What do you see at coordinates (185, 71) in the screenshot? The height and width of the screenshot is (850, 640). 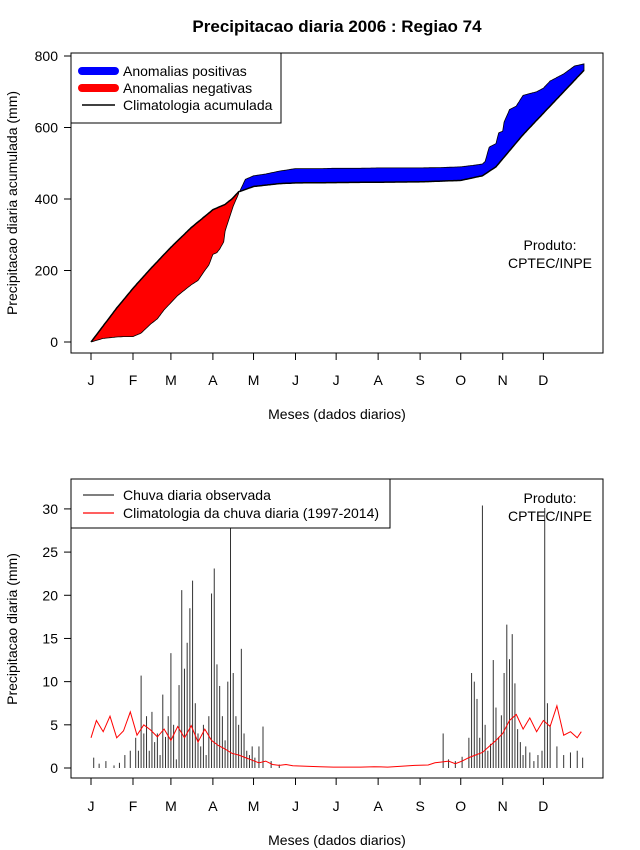 I see `legend-label-positive: Anomalias positivas` at bounding box center [185, 71].